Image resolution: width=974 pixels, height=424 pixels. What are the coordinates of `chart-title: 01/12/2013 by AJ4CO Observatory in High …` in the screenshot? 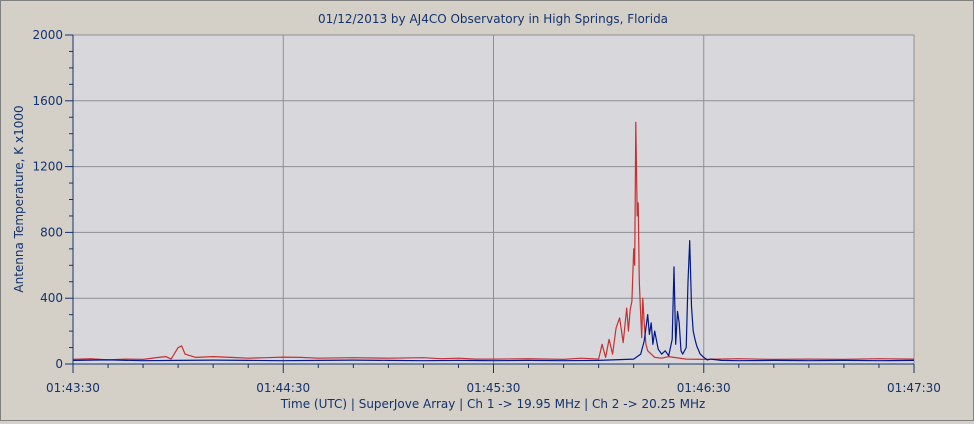 It's located at (493, 19).